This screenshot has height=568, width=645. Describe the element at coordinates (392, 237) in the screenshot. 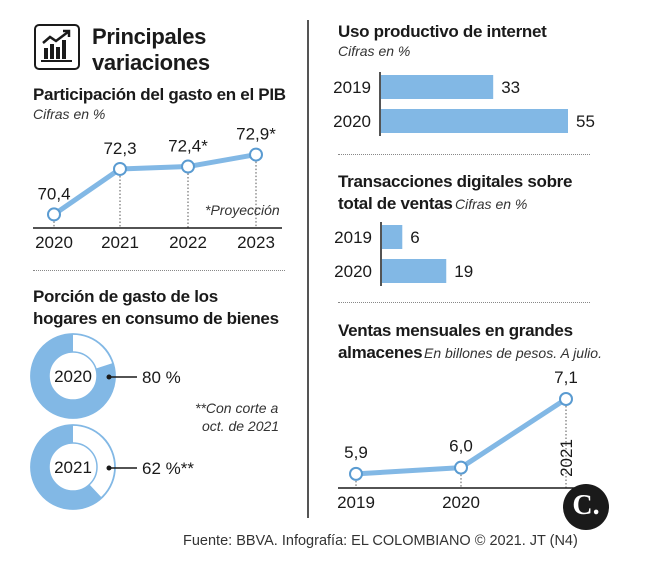

I see `digitales-bar-2019` at that location.